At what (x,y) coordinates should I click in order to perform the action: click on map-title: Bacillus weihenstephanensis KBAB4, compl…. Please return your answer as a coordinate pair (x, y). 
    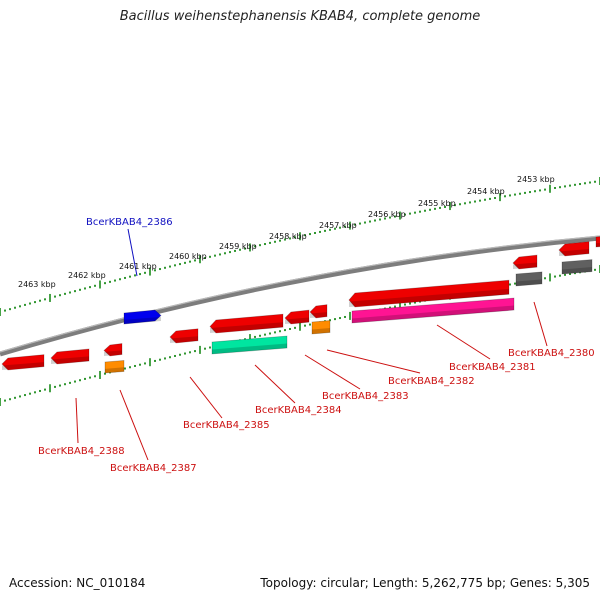
    Looking at the image, I should click on (300, 16).